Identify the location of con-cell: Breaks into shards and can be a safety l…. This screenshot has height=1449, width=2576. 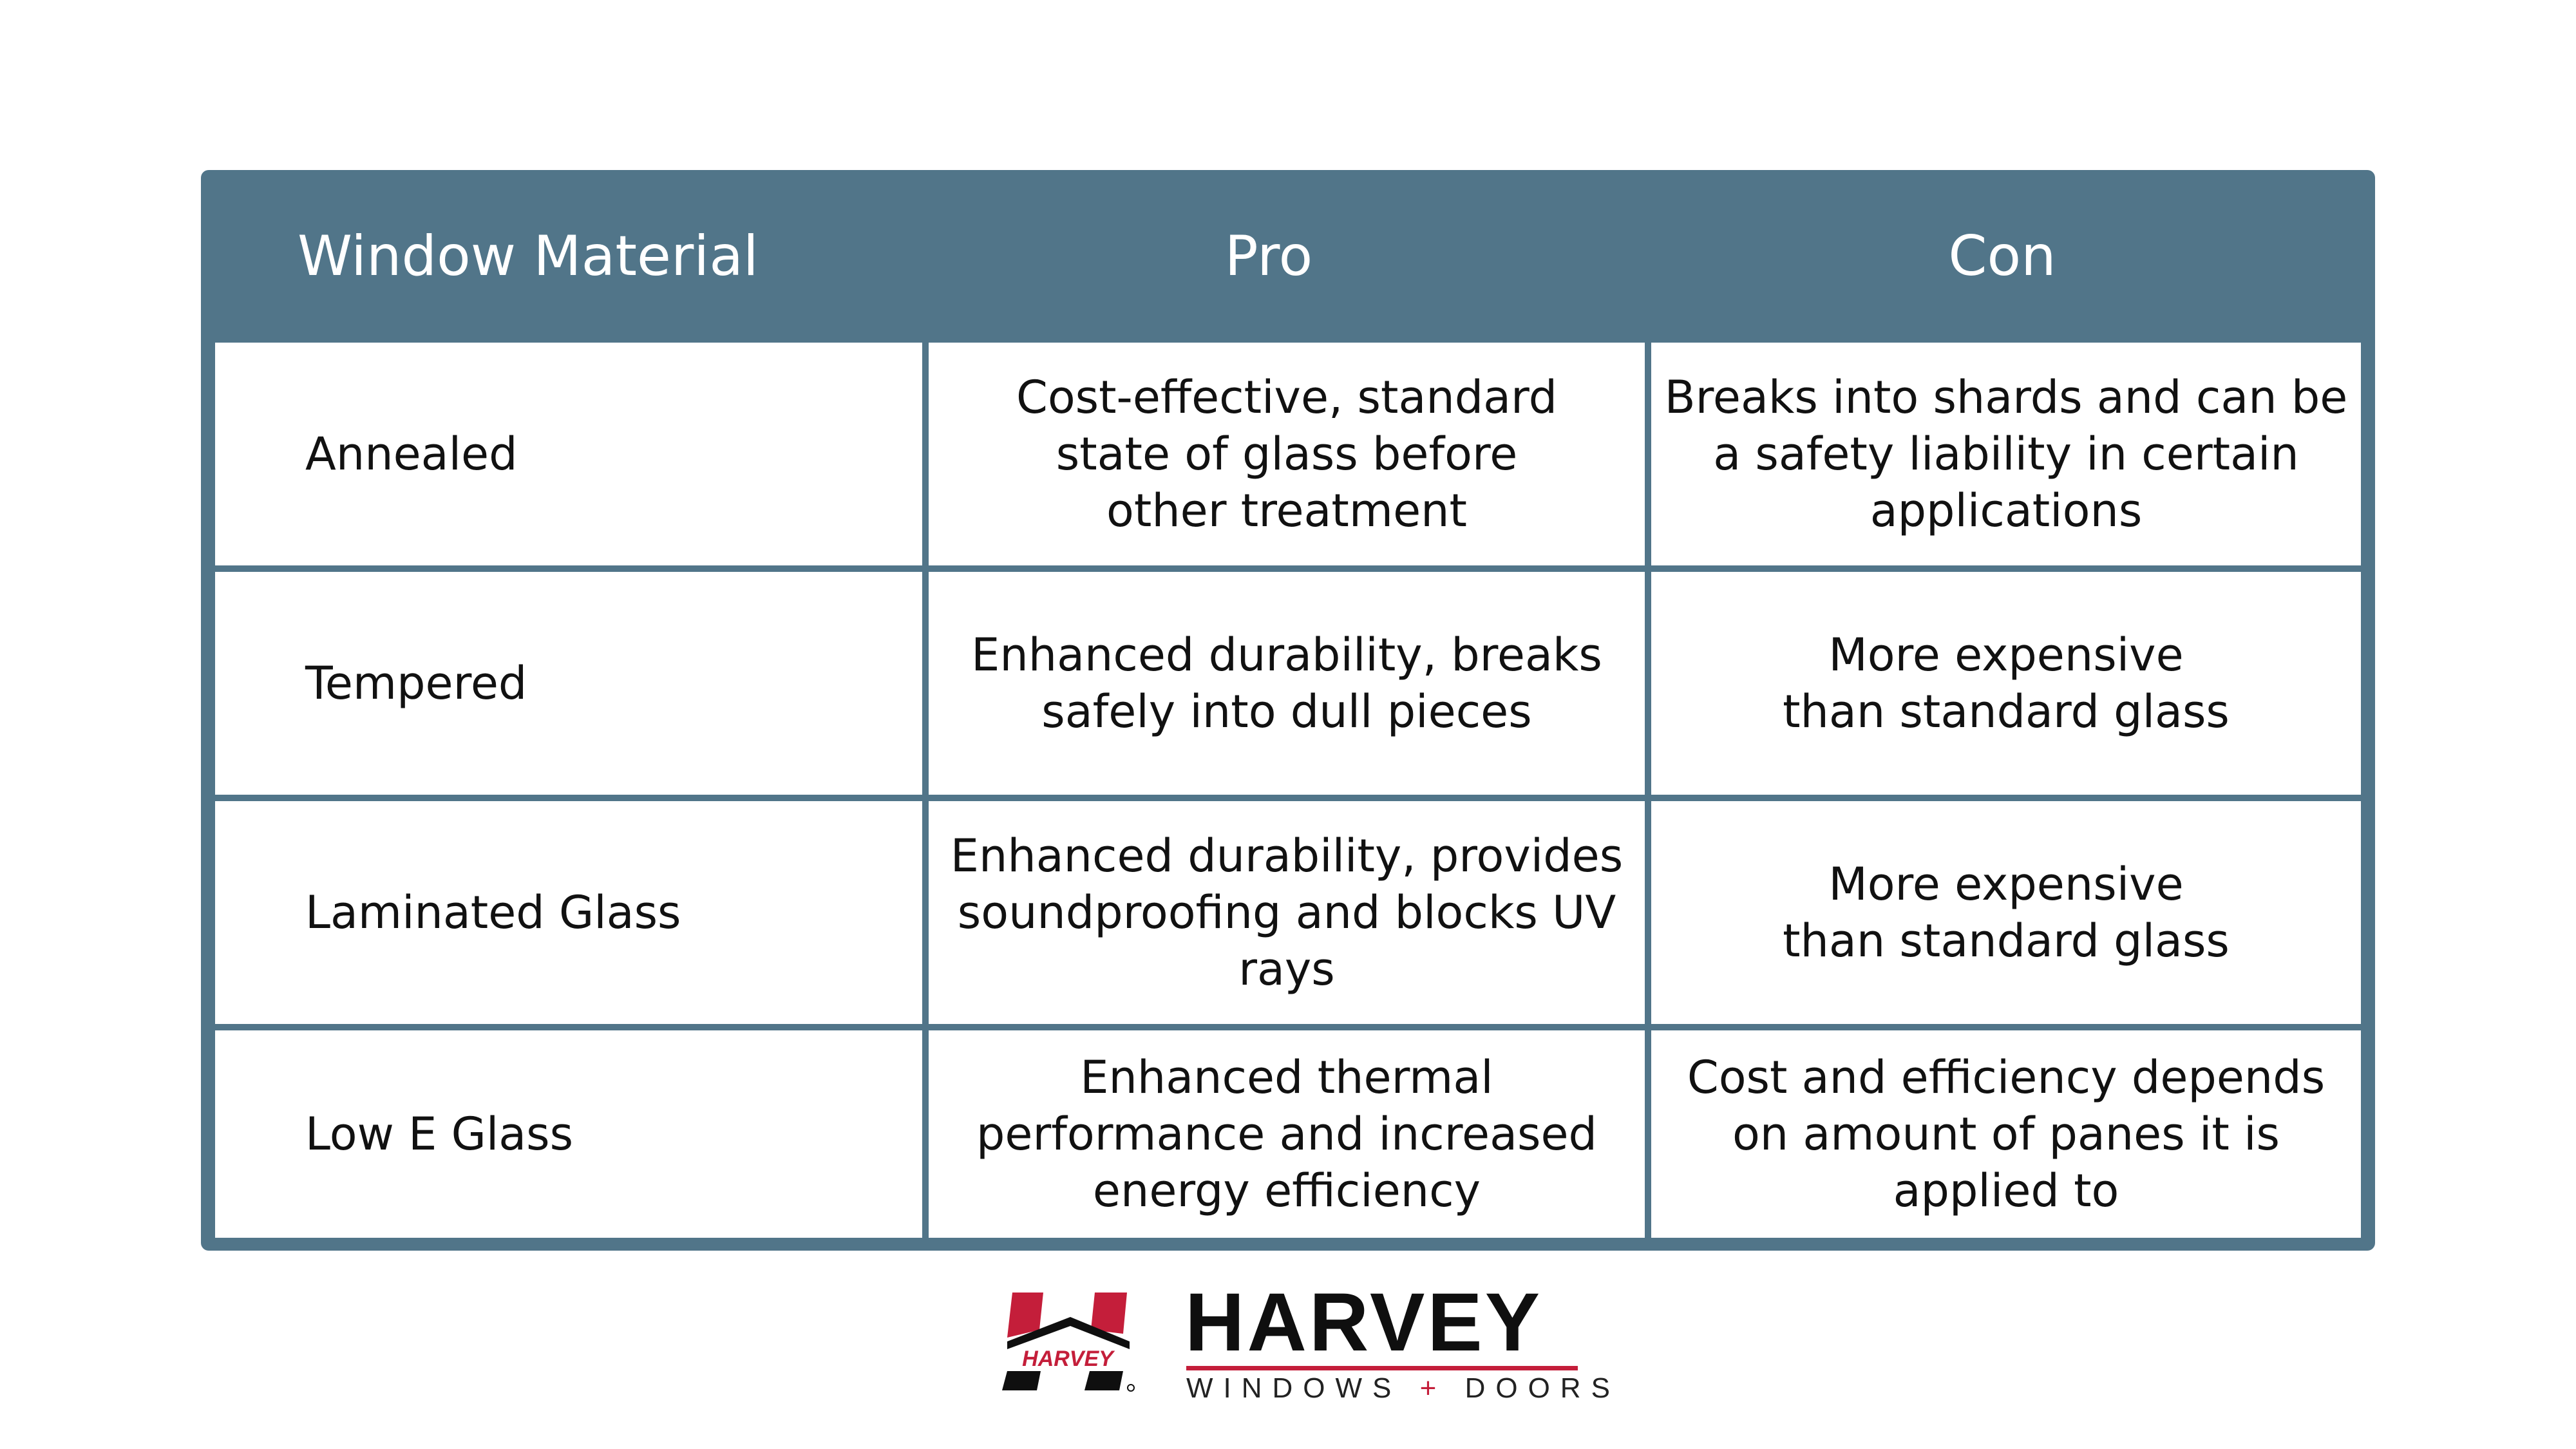
(2006, 454).